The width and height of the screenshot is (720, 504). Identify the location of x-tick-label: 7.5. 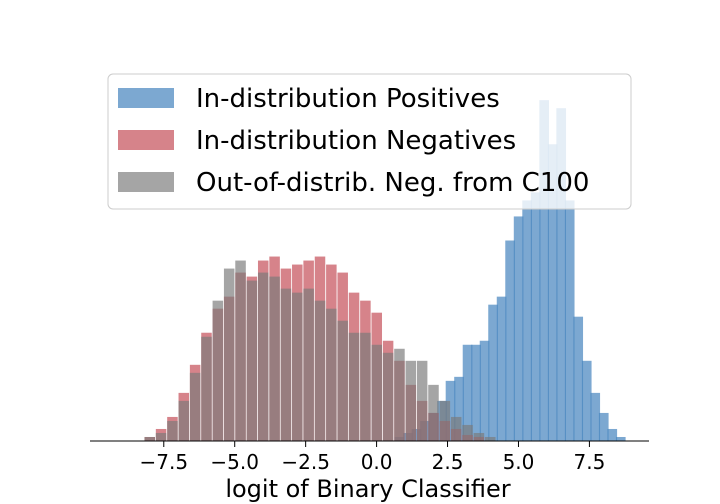
(590, 462).